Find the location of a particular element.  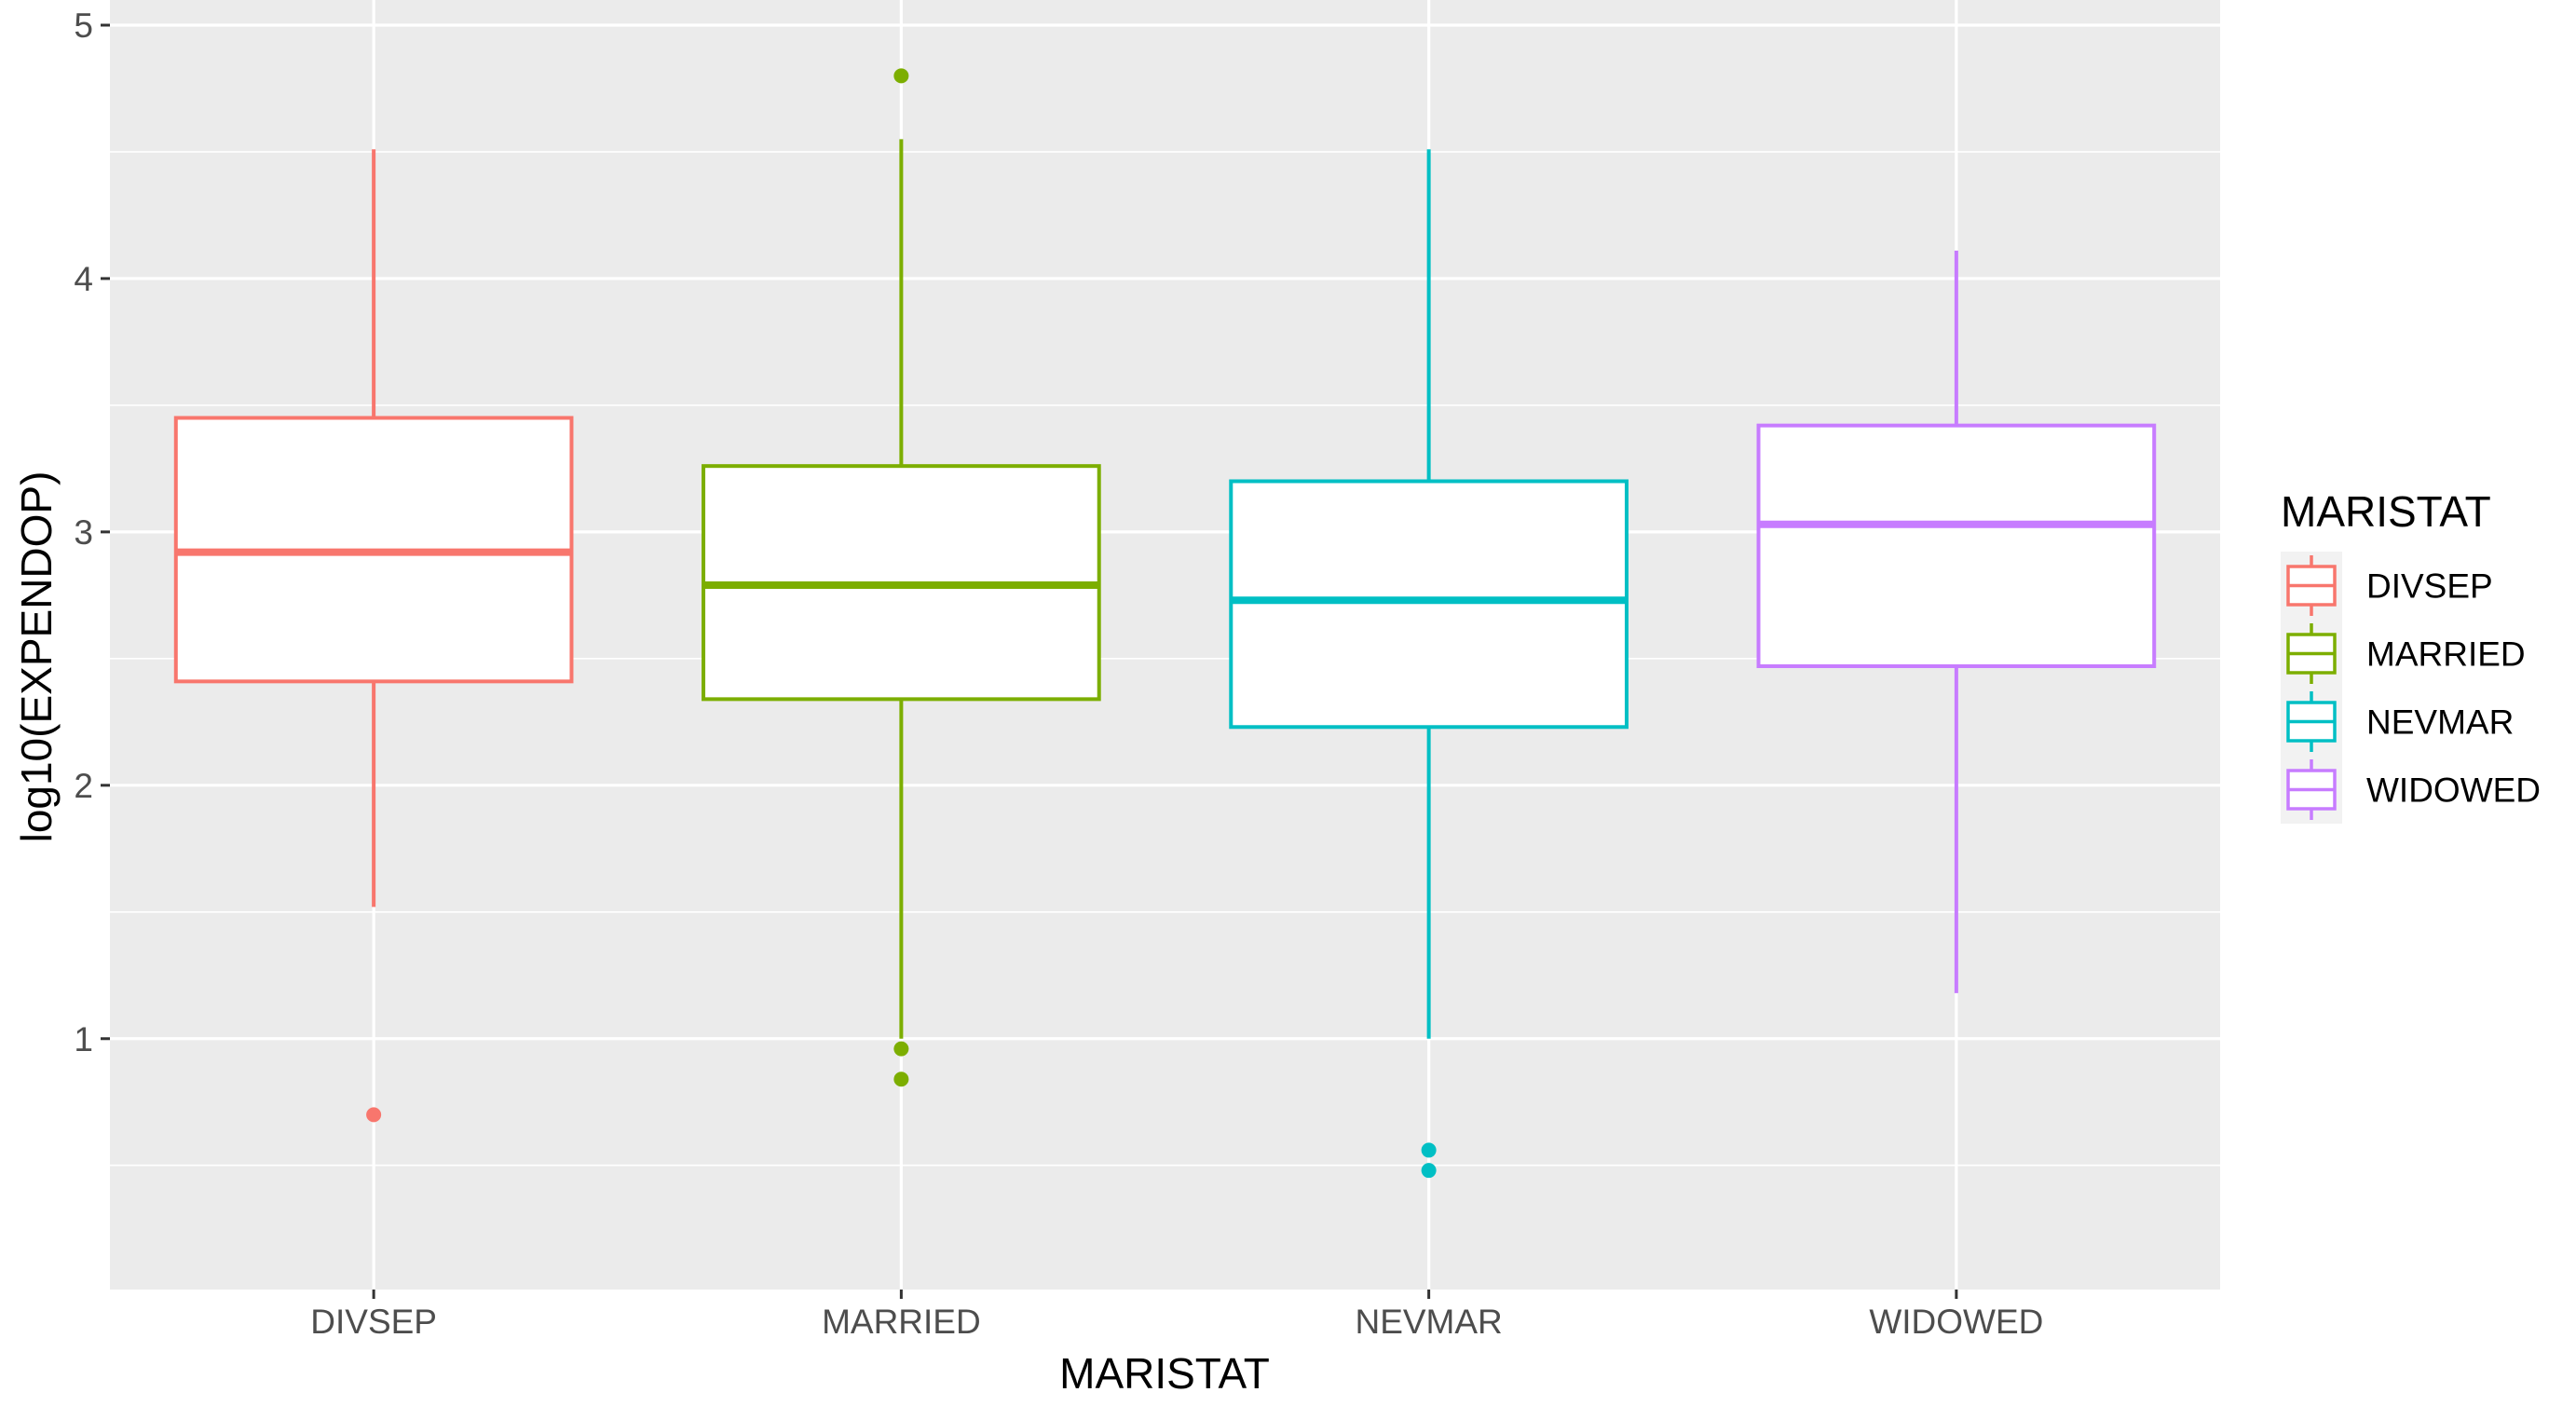

legend-items: DIVSEP MARRIED NEVMAR WIDOWED is located at coordinates (2411, 688).